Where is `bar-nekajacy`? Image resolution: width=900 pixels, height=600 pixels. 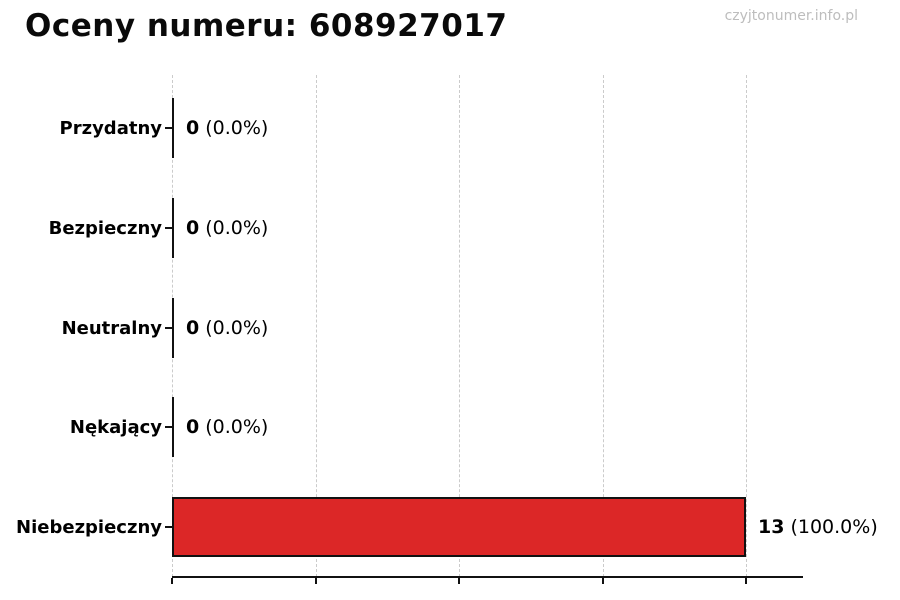
bar-nekajacy is located at coordinates (173, 427).